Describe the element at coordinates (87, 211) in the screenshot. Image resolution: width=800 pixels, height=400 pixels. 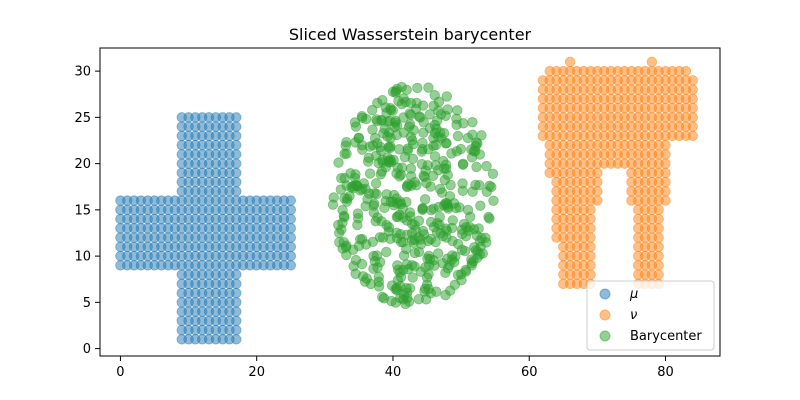
I see `y-axis: 0 5 10 15 20 25 30` at that location.